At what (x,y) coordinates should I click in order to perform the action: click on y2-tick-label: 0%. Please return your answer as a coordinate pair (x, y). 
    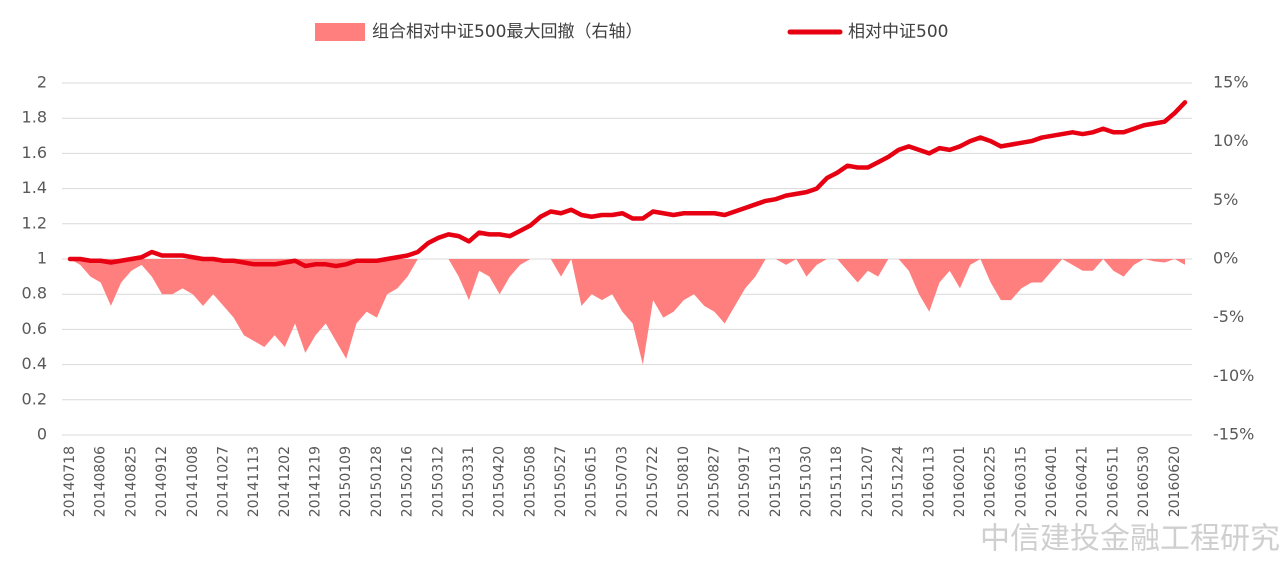
    Looking at the image, I should click on (1225, 258).